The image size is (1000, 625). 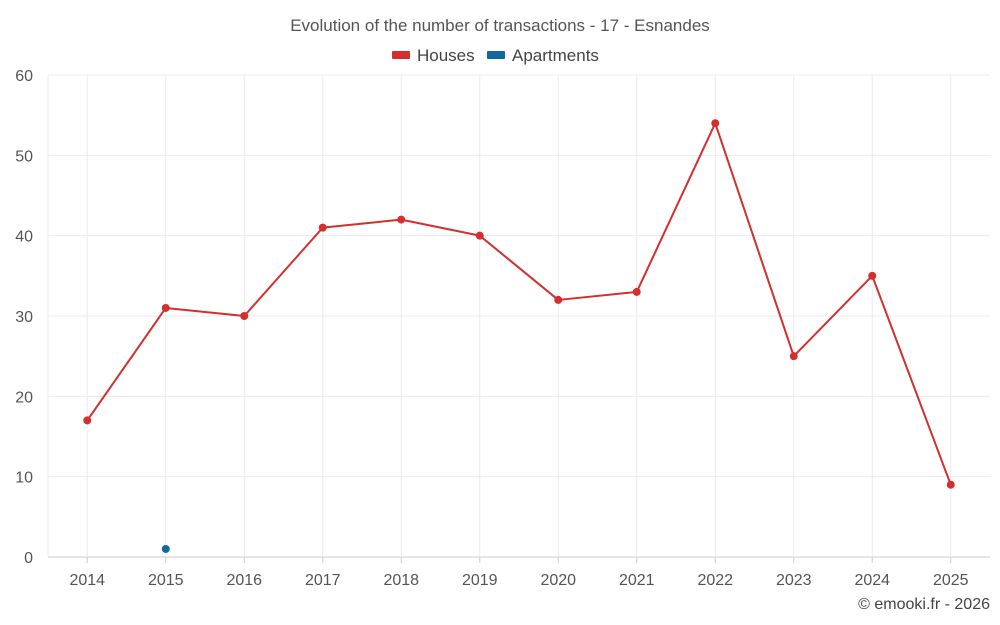 What do you see at coordinates (401, 55) in the screenshot?
I see `legend-swatch-houses` at bounding box center [401, 55].